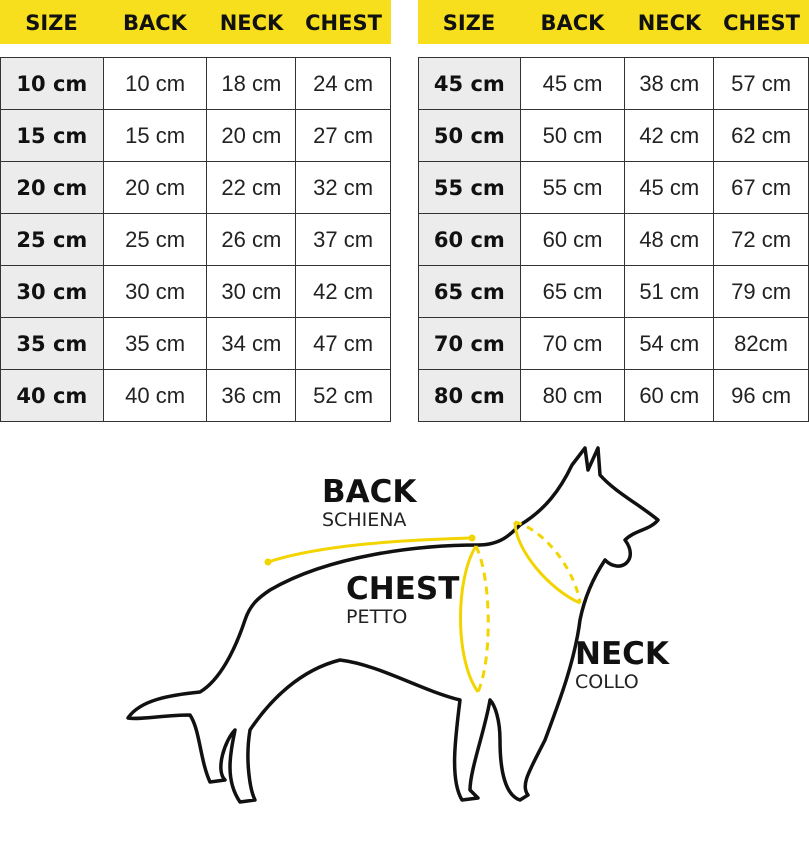 The width and height of the screenshot is (809, 868). I want to click on neck-measure-dashed, so click(548, 562).